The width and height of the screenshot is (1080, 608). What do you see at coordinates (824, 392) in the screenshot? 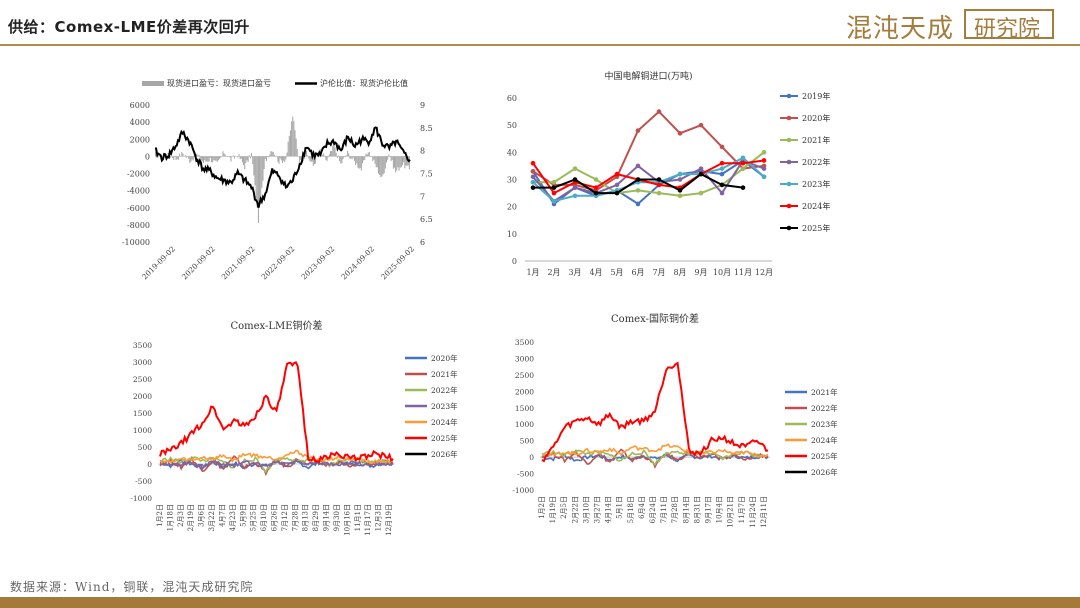
I see `legend-label: 2021年` at bounding box center [824, 392].